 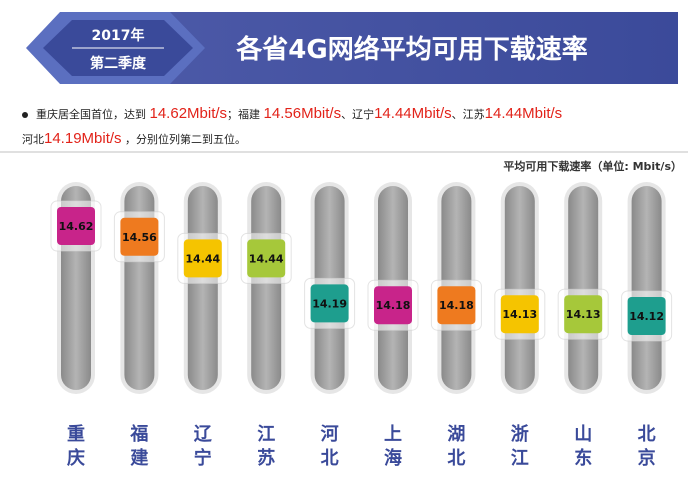 I want to click on bar-group: 14.12 北京, so click(x=647, y=325).